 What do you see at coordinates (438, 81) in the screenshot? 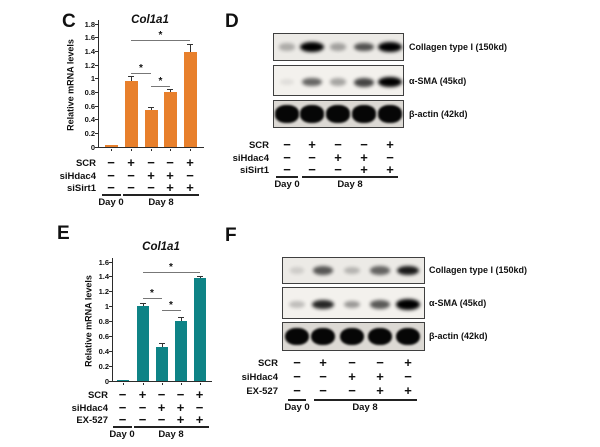
I see `blot-label-asma-d: α-SMA (45kd)` at bounding box center [438, 81].